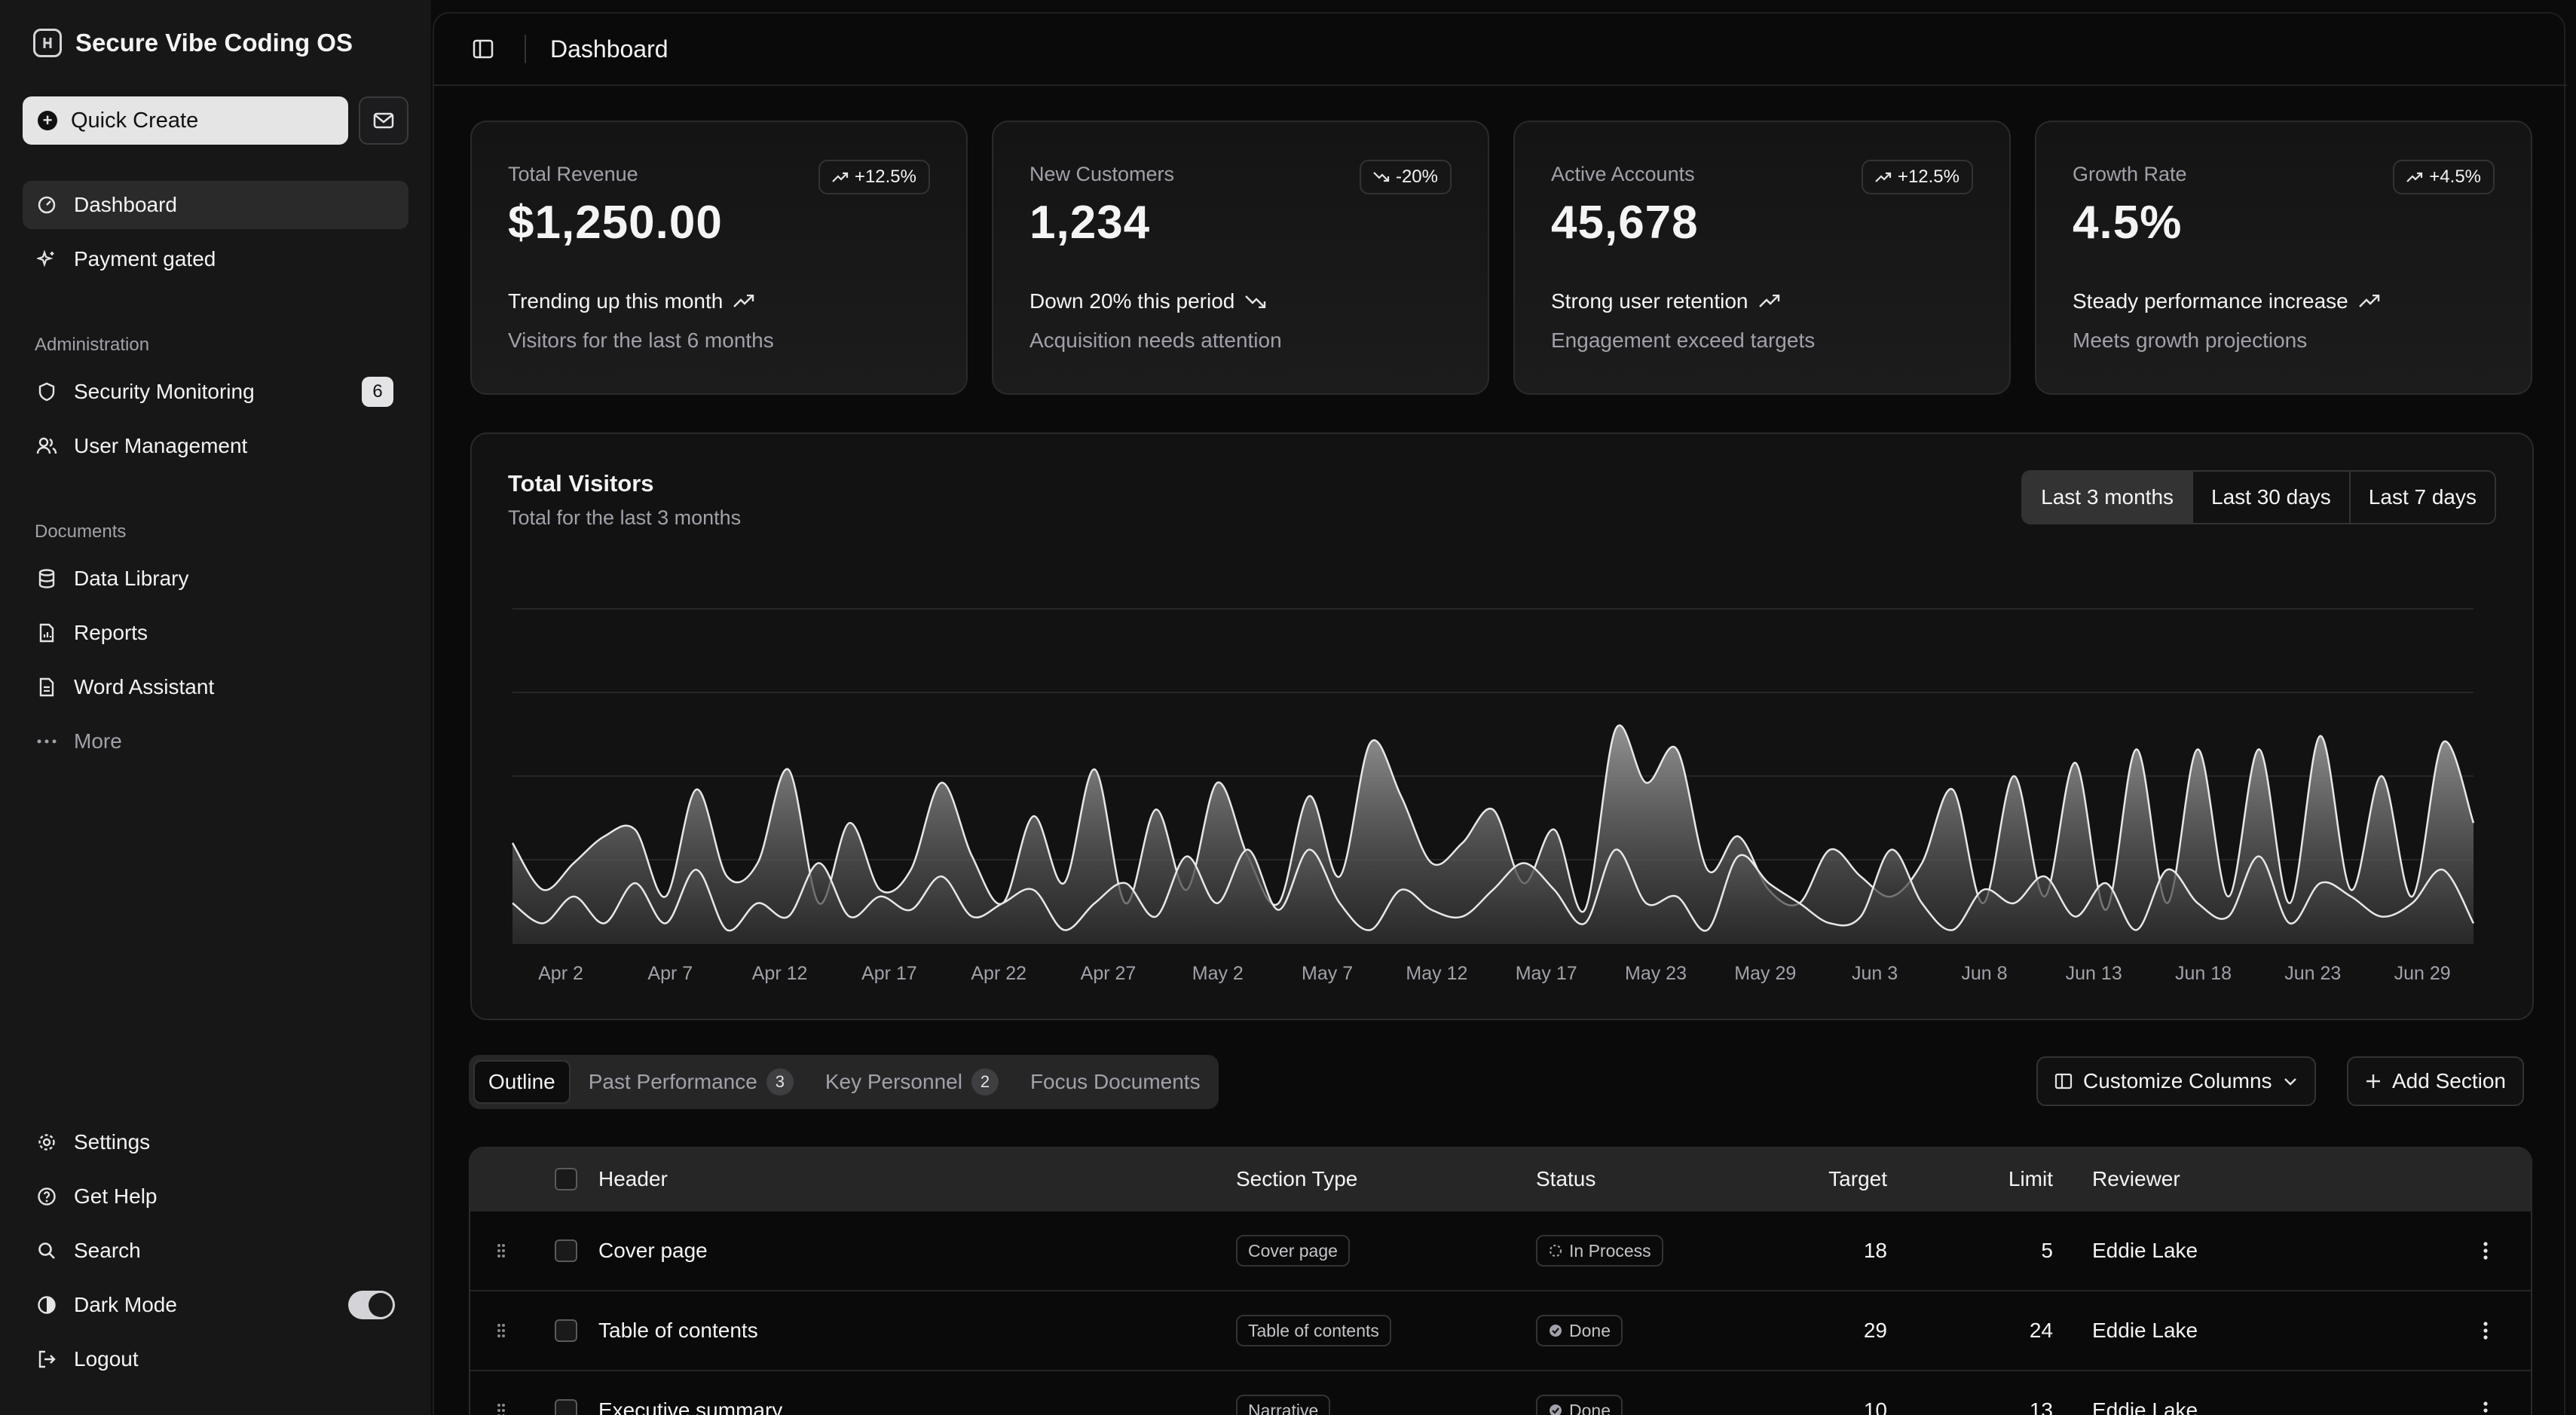  What do you see at coordinates (1102, 174) in the screenshot?
I see `stat-label: New Customers` at bounding box center [1102, 174].